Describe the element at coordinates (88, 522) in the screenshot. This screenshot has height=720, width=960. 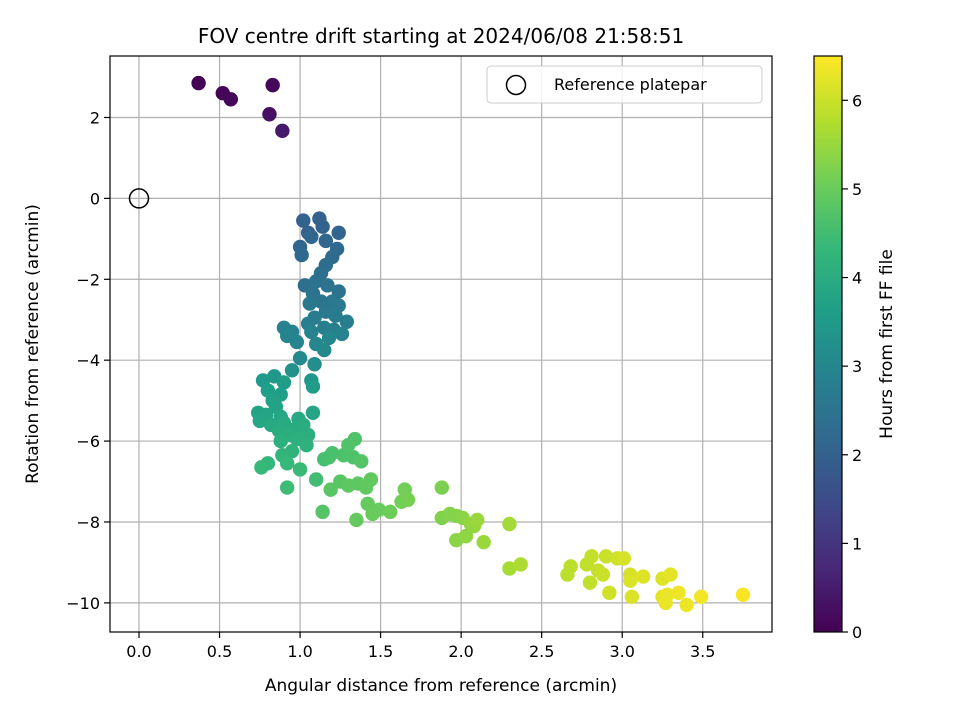
I see `y-tick-label: −8` at that location.